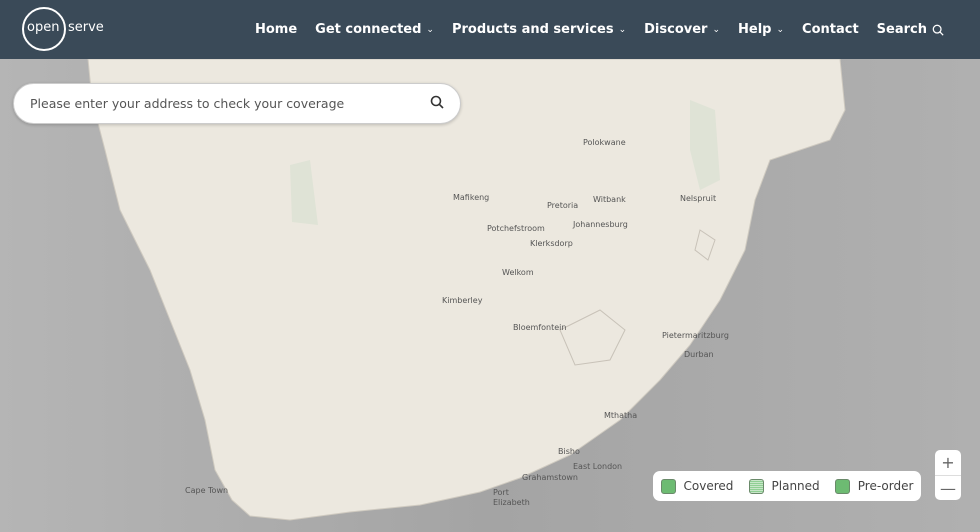 The image size is (980, 532). Describe the element at coordinates (471, 197) in the screenshot. I see `city-label: Mafikeng` at that location.